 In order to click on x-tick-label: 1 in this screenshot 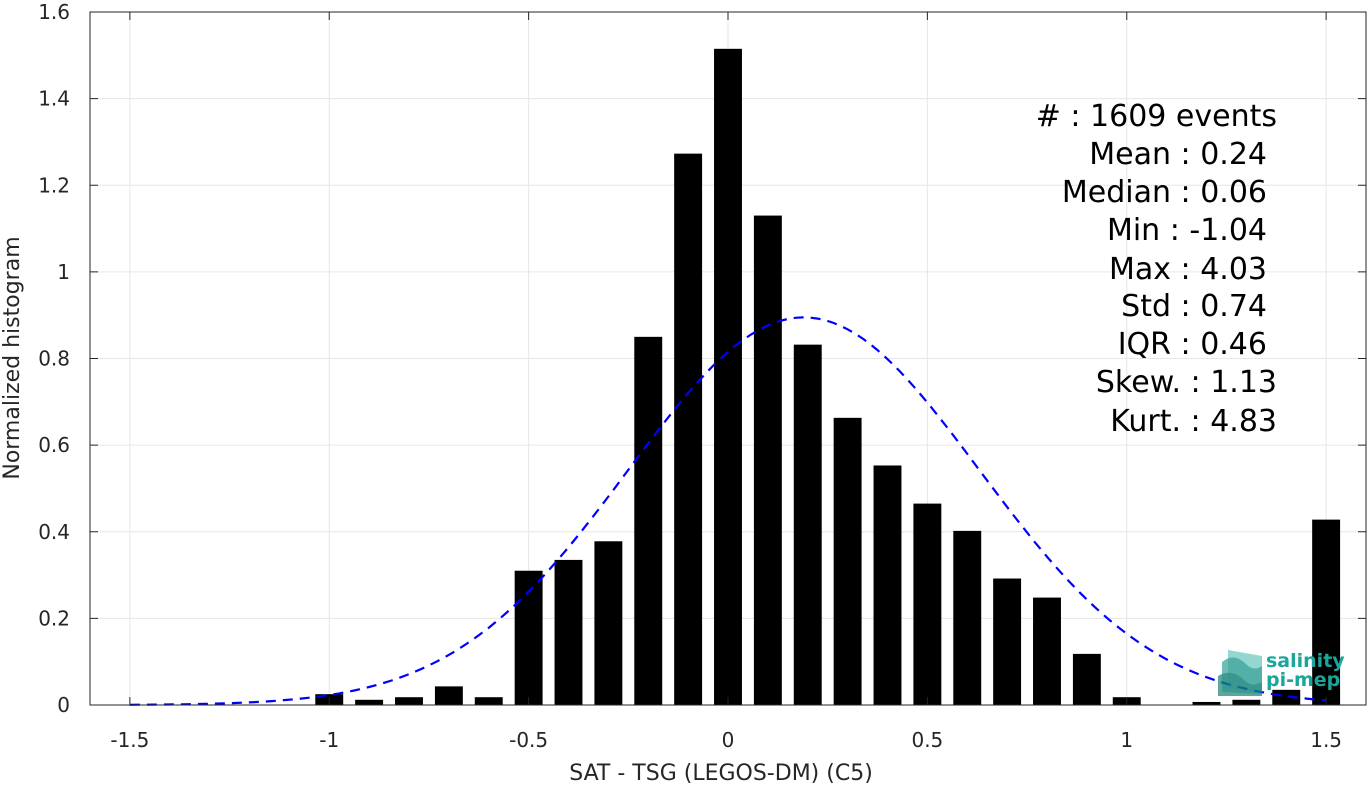, I will do `click(1126, 740)`.